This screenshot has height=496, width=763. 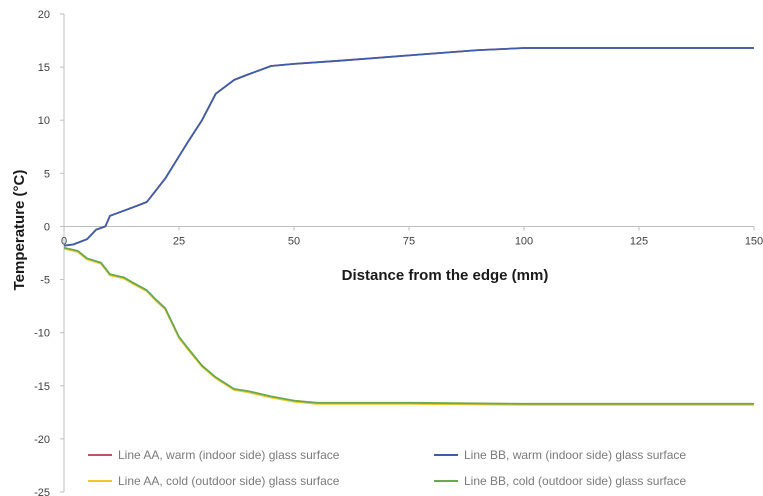 I want to click on x-axis-title: Distance from the edge (mm), so click(x=445, y=275).